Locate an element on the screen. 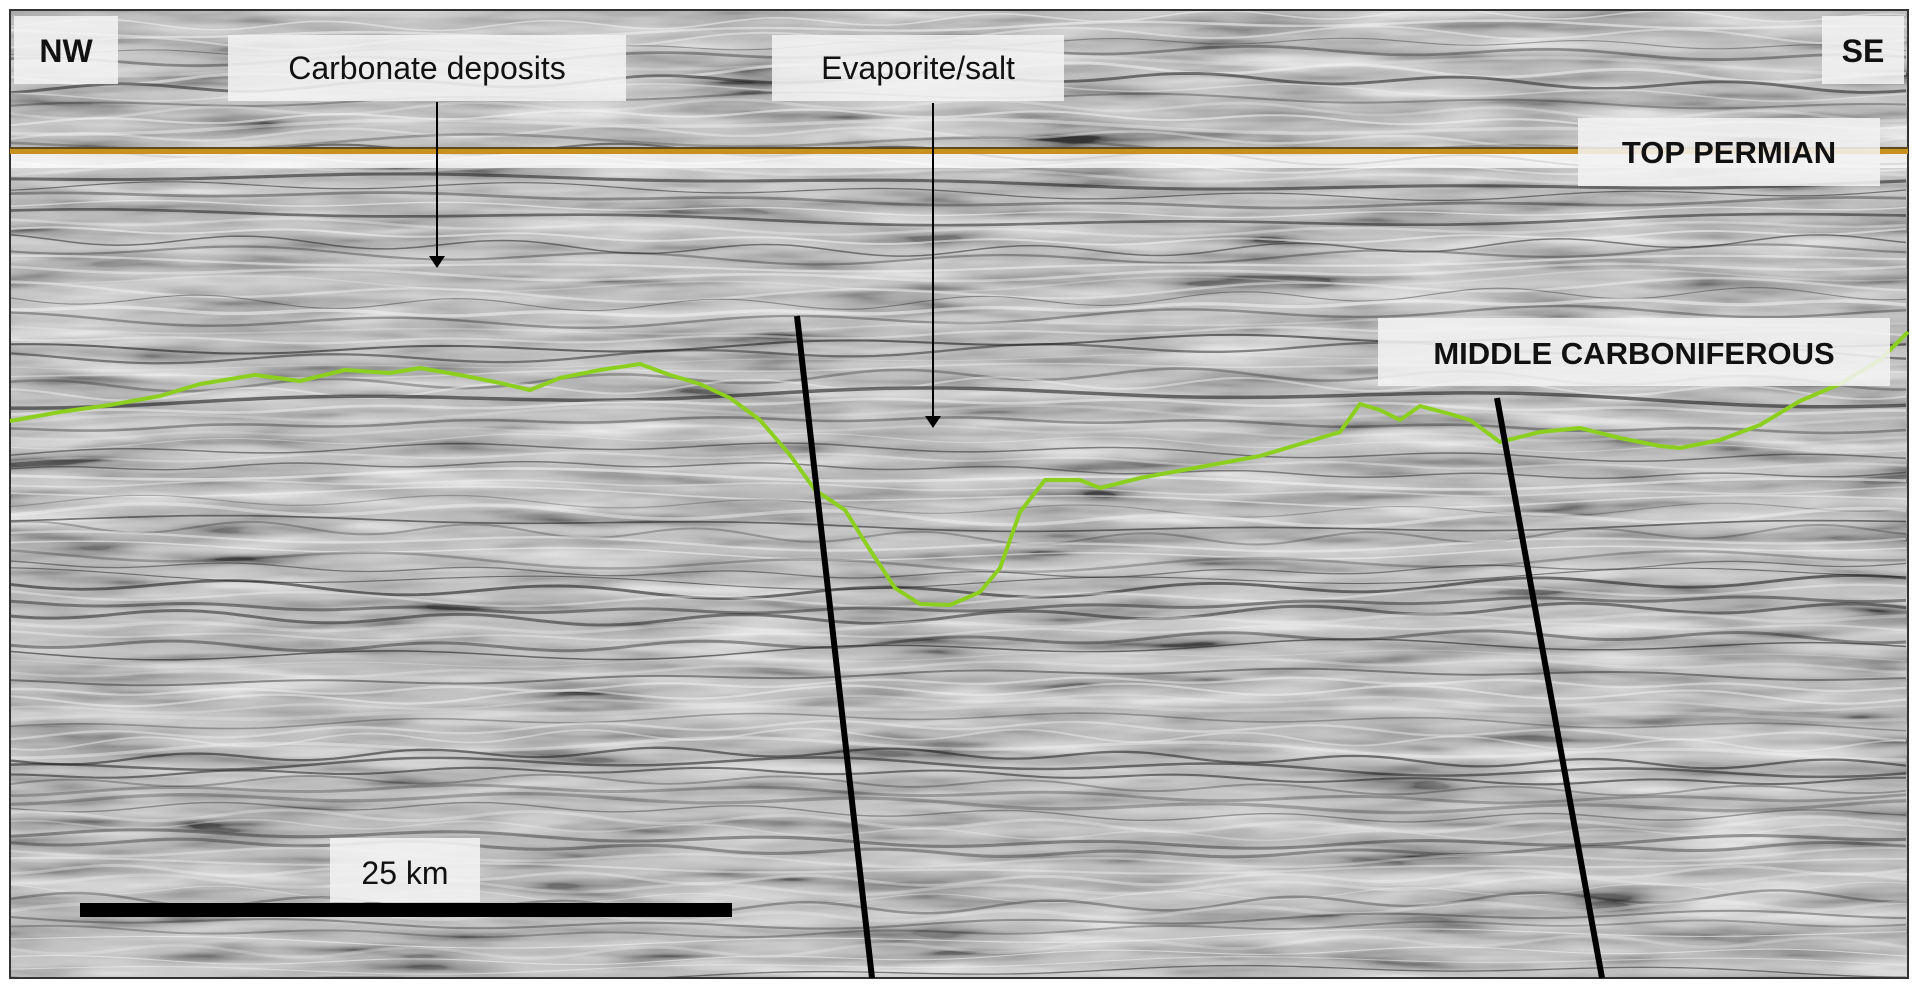 This screenshot has height=988, width=1920. nw-label: NW is located at coordinates (66, 50).